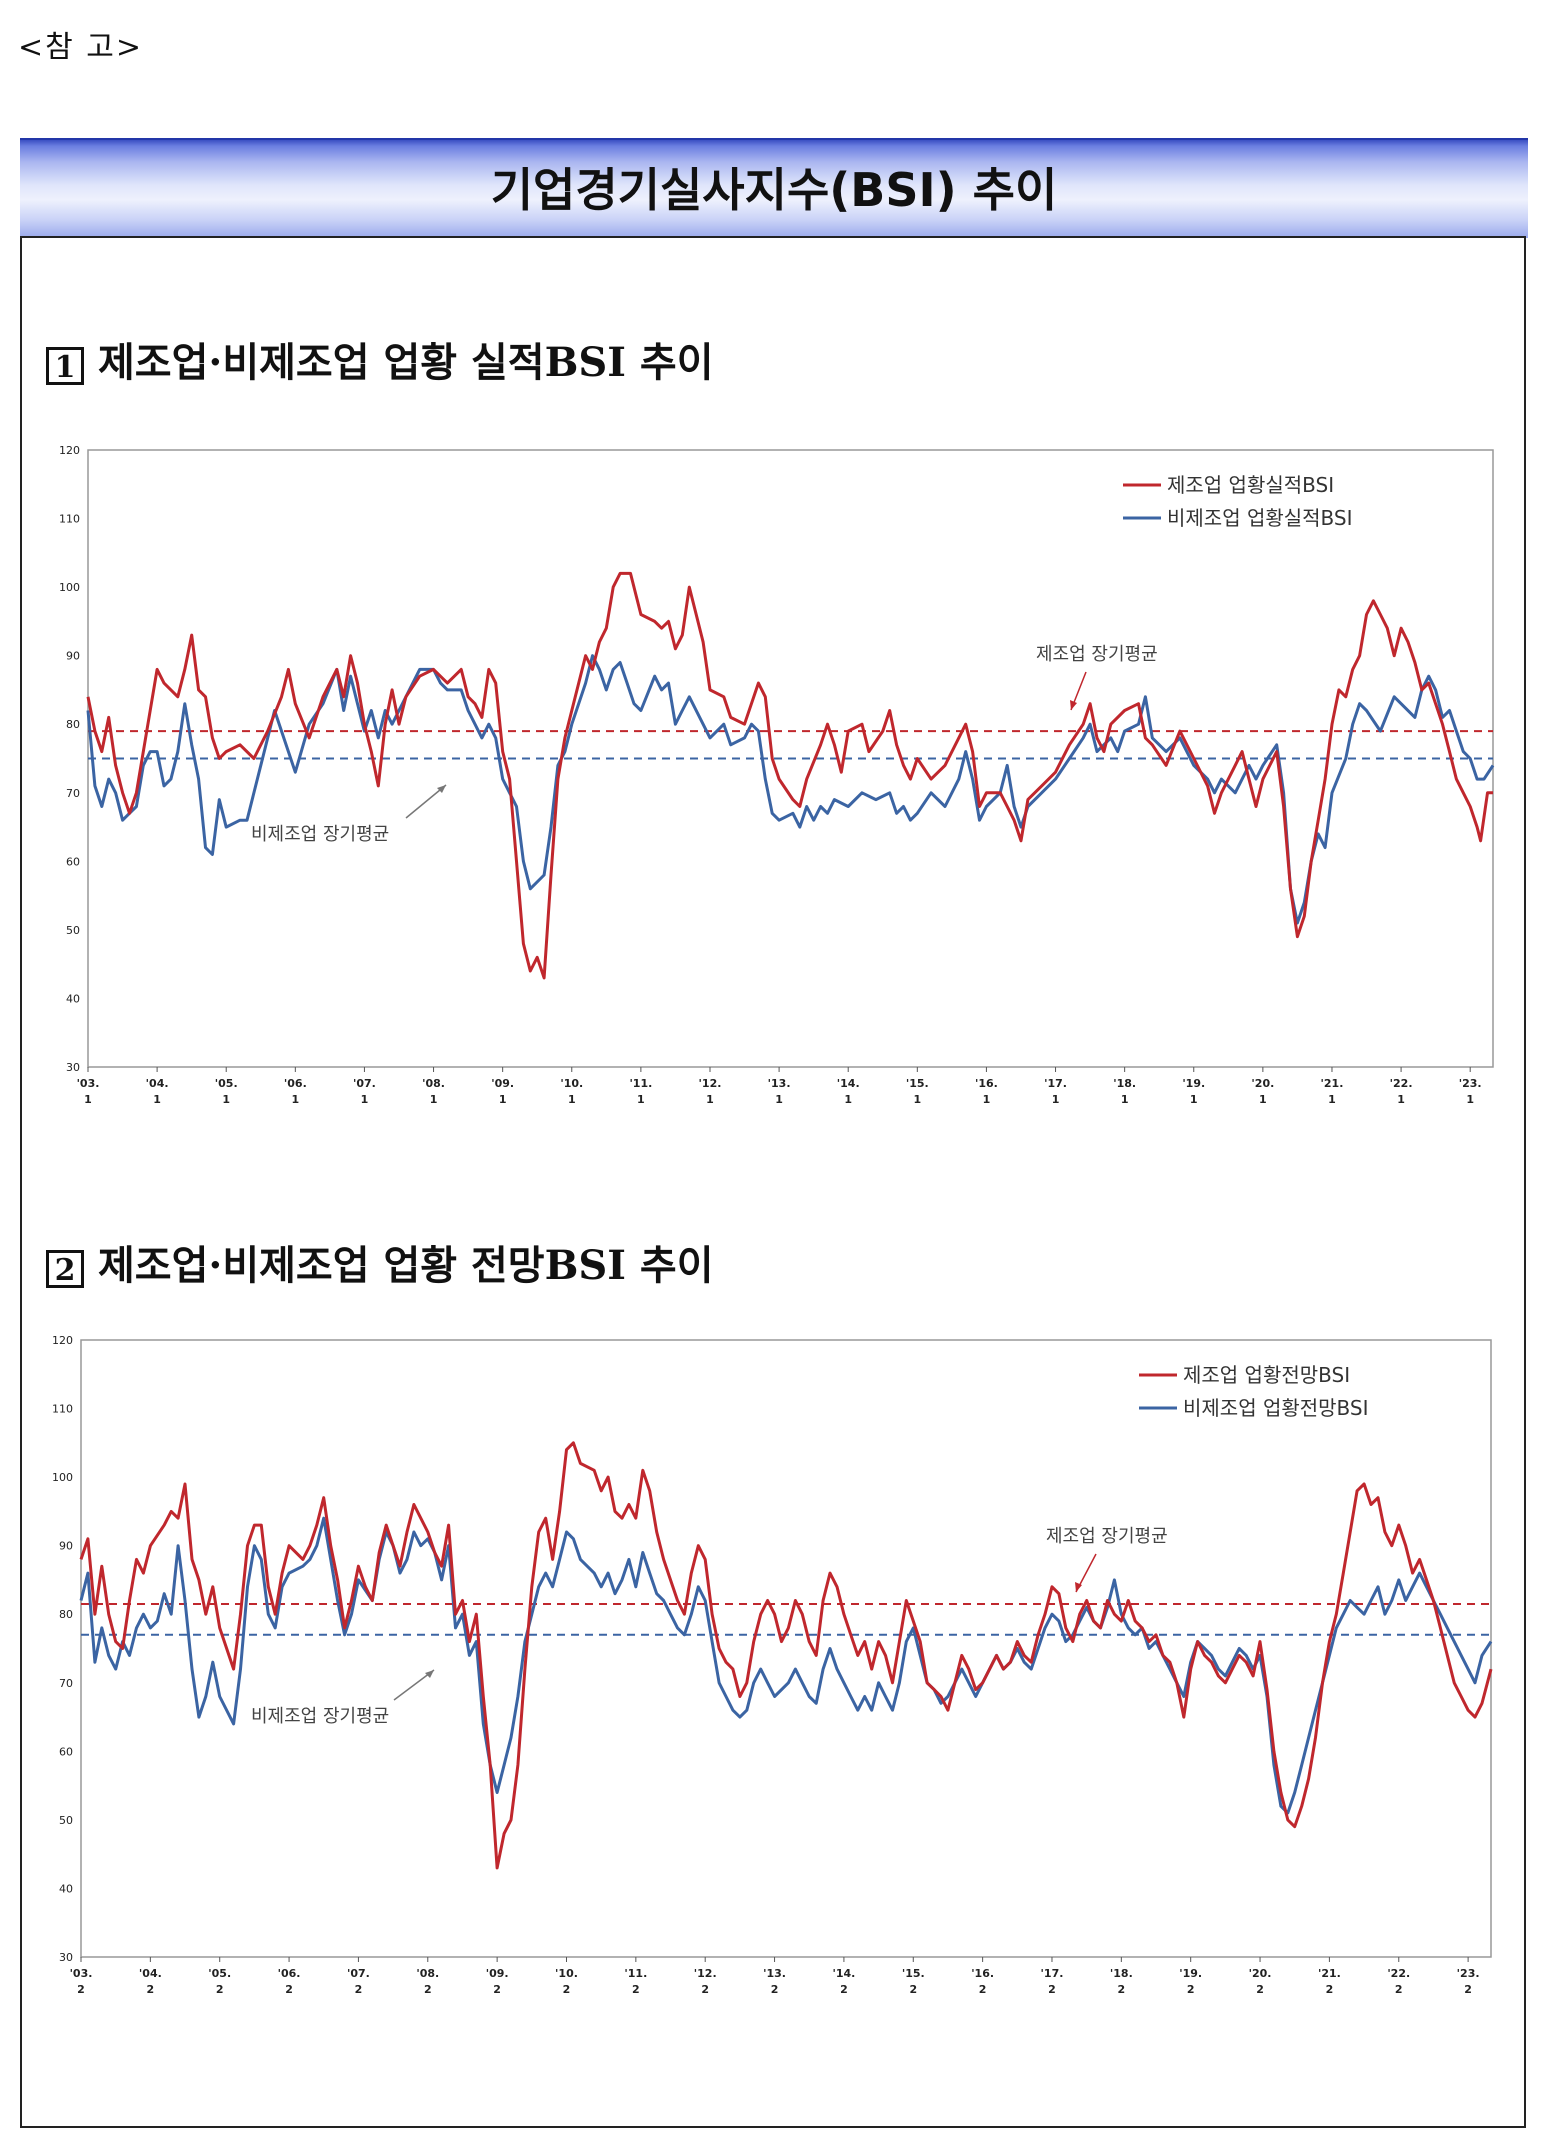 The height and width of the screenshot is (2152, 1548). I want to click on y-tick-label: 70, so click(66, 1683).